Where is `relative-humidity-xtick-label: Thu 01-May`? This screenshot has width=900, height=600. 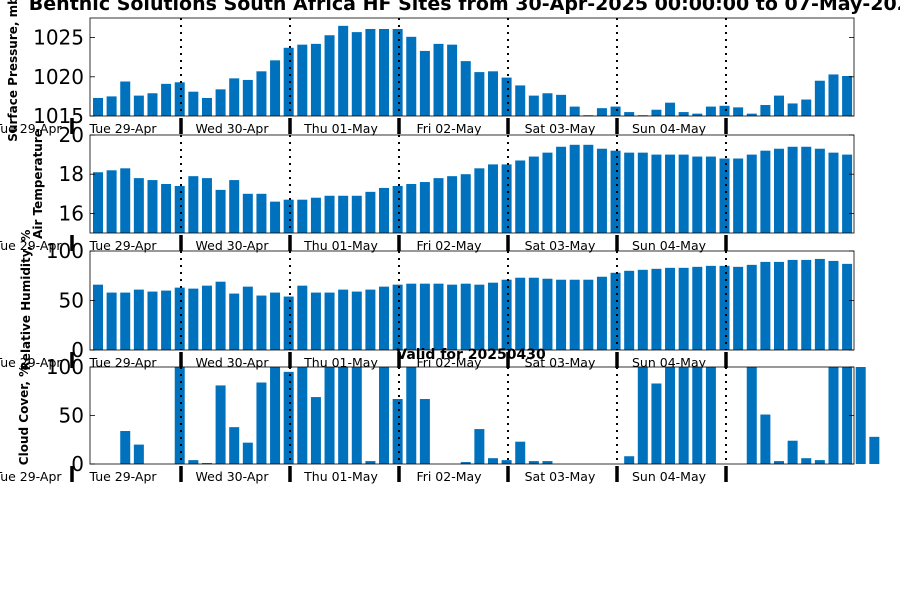
relative-humidity-xtick-label: Thu 01-May is located at coordinates (340, 362).